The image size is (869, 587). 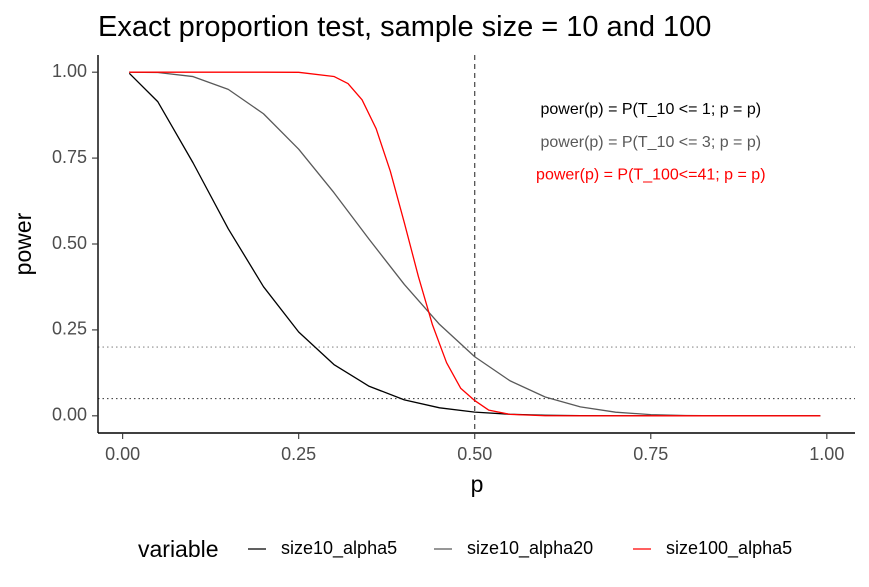 I want to click on legend-label-size10_alpha5: size10_alpha5, so click(x=339, y=548).